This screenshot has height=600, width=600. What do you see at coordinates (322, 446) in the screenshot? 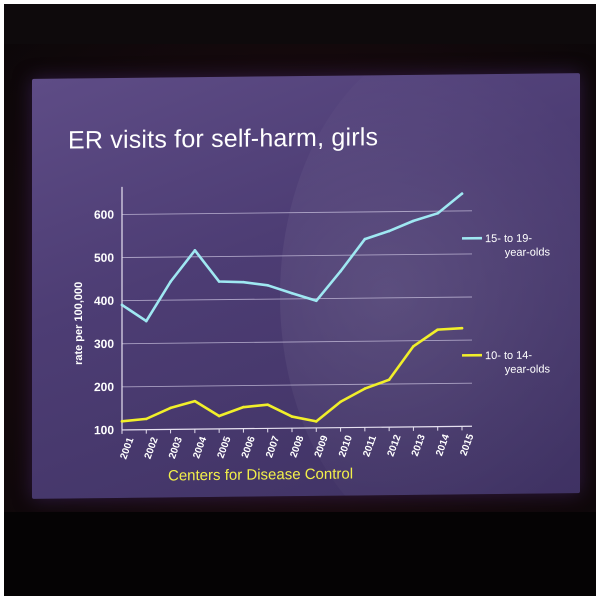
I see `x-tick-label-2009: 2009` at bounding box center [322, 446].